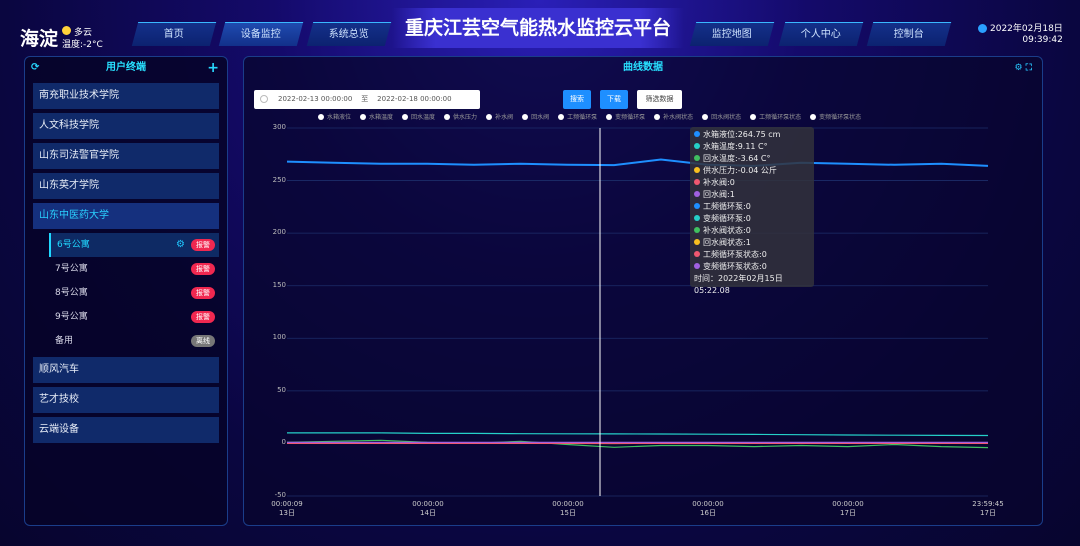 This screenshot has height=546, width=1080. Describe the element at coordinates (287, 508) in the screenshot. I see `x-tick-label: 00:00:09 13日` at that location.